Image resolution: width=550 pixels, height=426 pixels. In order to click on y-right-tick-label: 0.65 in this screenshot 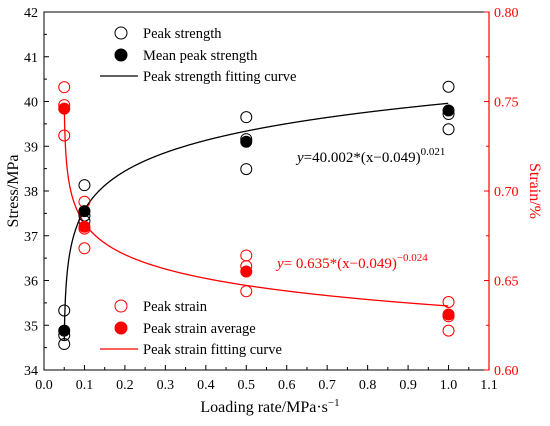, I will do `click(506, 282)`.